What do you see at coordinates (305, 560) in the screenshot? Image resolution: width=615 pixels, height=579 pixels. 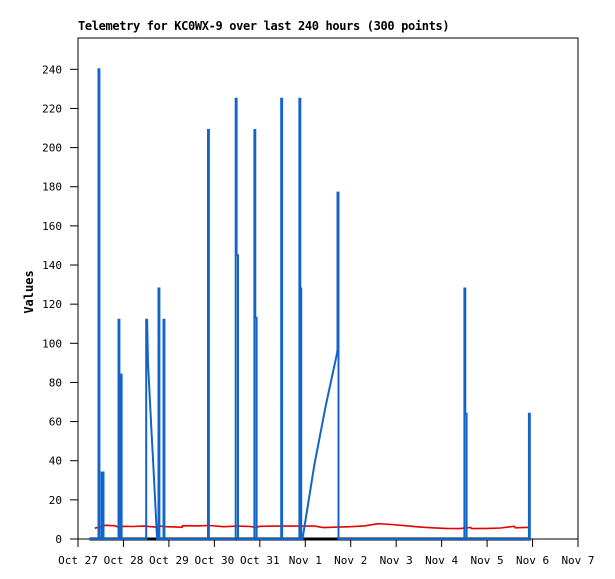 I see `x-tick-label: Nov 1` at bounding box center [305, 560].